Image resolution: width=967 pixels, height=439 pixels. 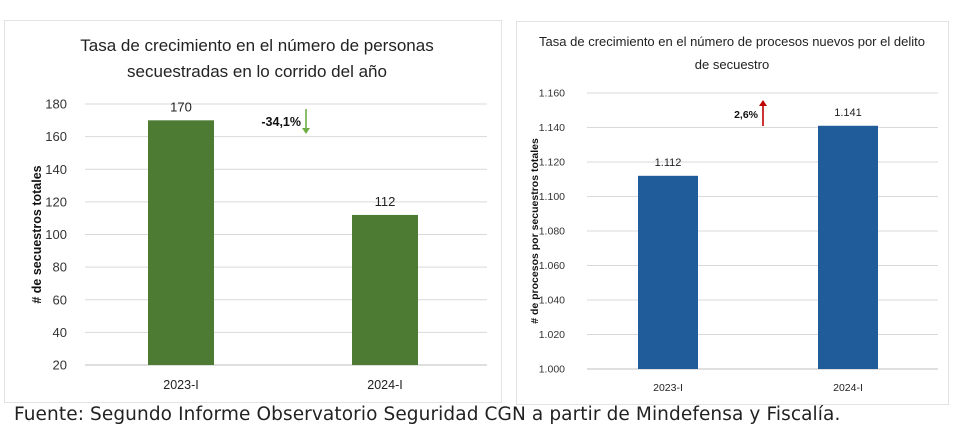 What do you see at coordinates (552, 335) in the screenshot?
I see `y-tick-label: 1.020` at bounding box center [552, 335].